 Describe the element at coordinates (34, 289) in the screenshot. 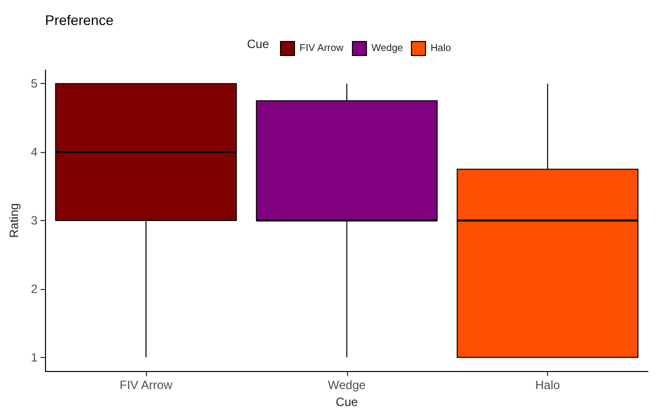

I see `y-tick-label: 2` at that location.